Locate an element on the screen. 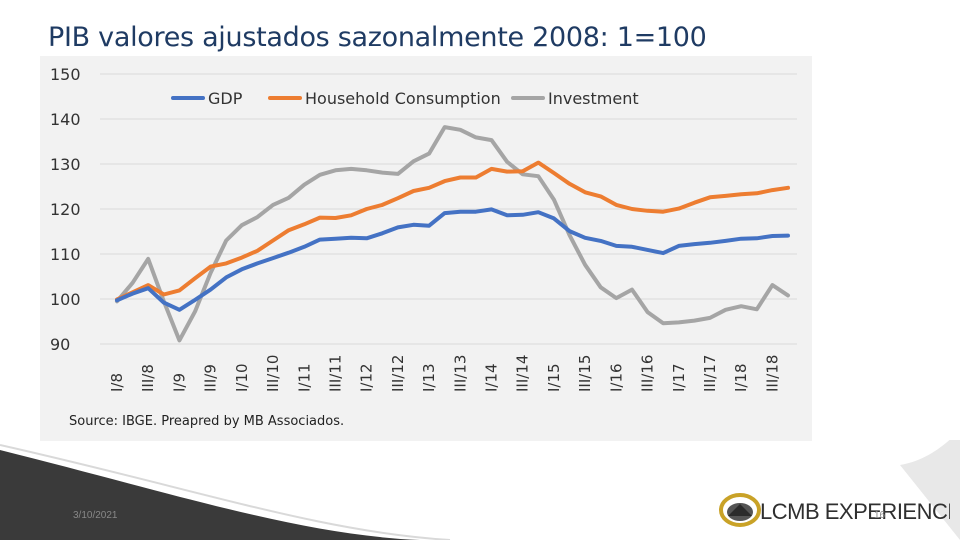 Image resolution: width=960 pixels, height=540 pixels. y-tick-label: 100 is located at coordinates (65, 299).